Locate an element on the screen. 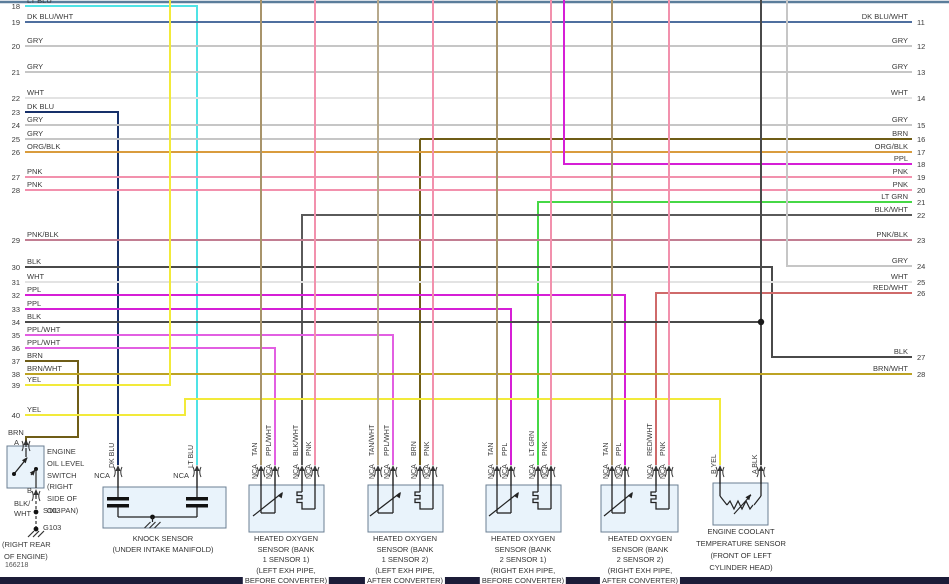  caption-line: SENSOR (BANK is located at coordinates (523, 549).